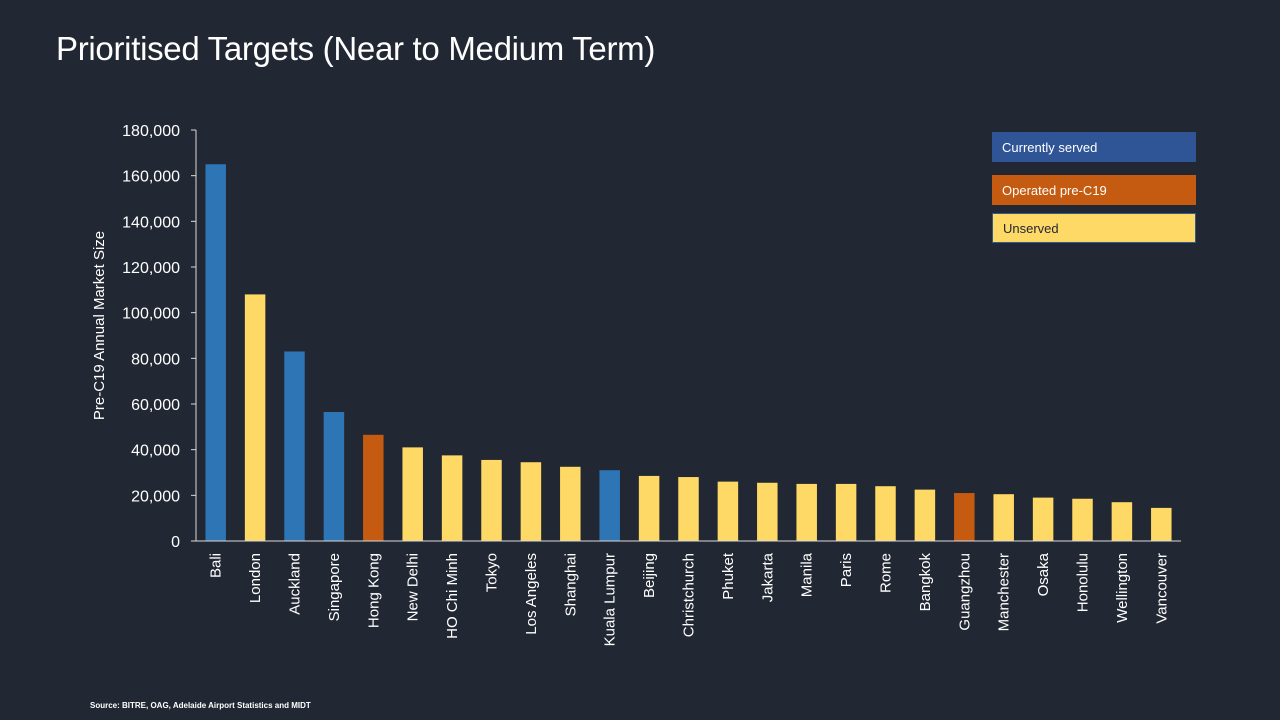 The height and width of the screenshot is (720, 1280). Describe the element at coordinates (151, 268) in the screenshot. I see `y-tick-label: 120,000` at that location.